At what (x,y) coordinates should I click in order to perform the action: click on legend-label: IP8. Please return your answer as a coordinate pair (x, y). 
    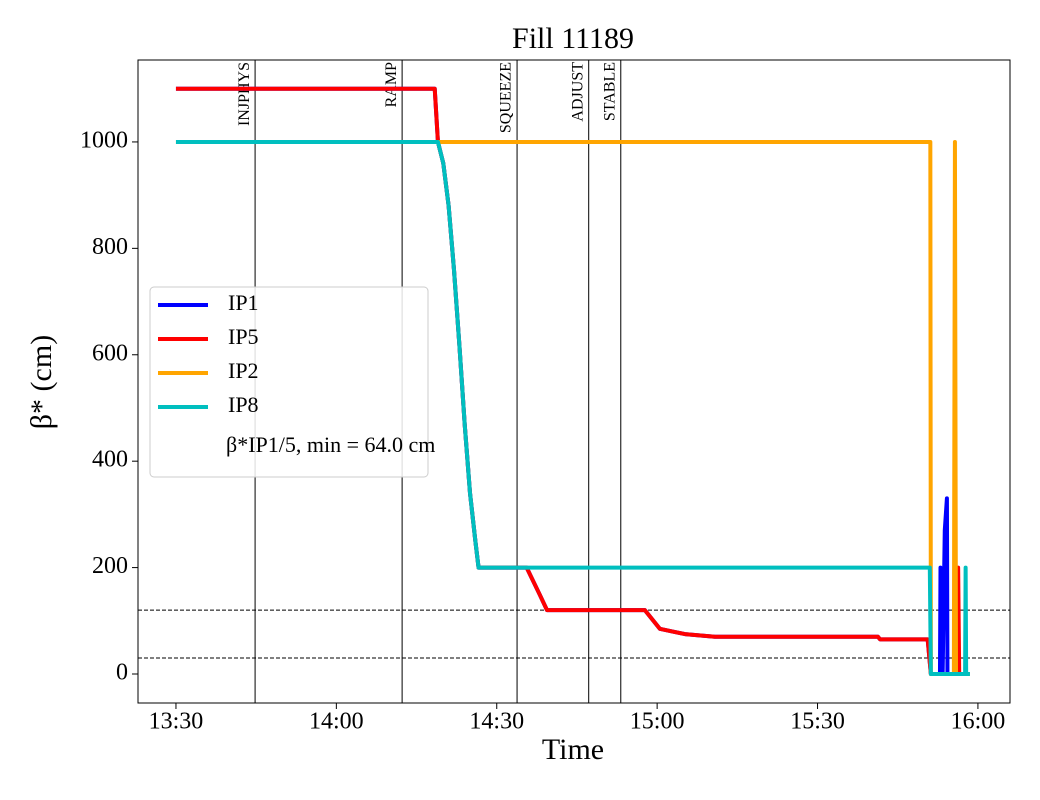
    Looking at the image, I should click on (243, 404).